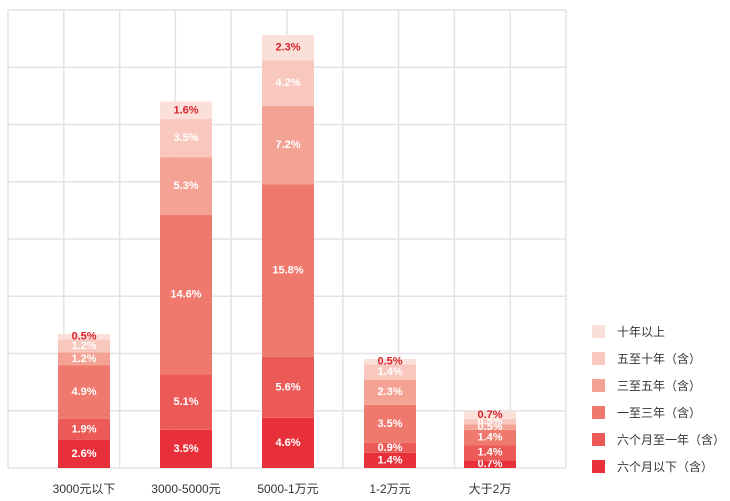 Image resolution: width=730 pixels, height=501 pixels. I want to click on data-label: 5.3%, so click(185, 186).